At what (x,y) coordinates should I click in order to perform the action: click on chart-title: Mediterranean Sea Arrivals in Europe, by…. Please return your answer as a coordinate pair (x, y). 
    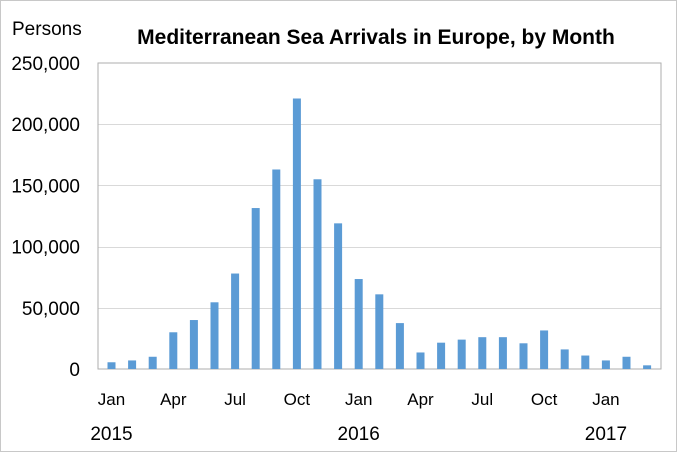
    Looking at the image, I should click on (376, 37).